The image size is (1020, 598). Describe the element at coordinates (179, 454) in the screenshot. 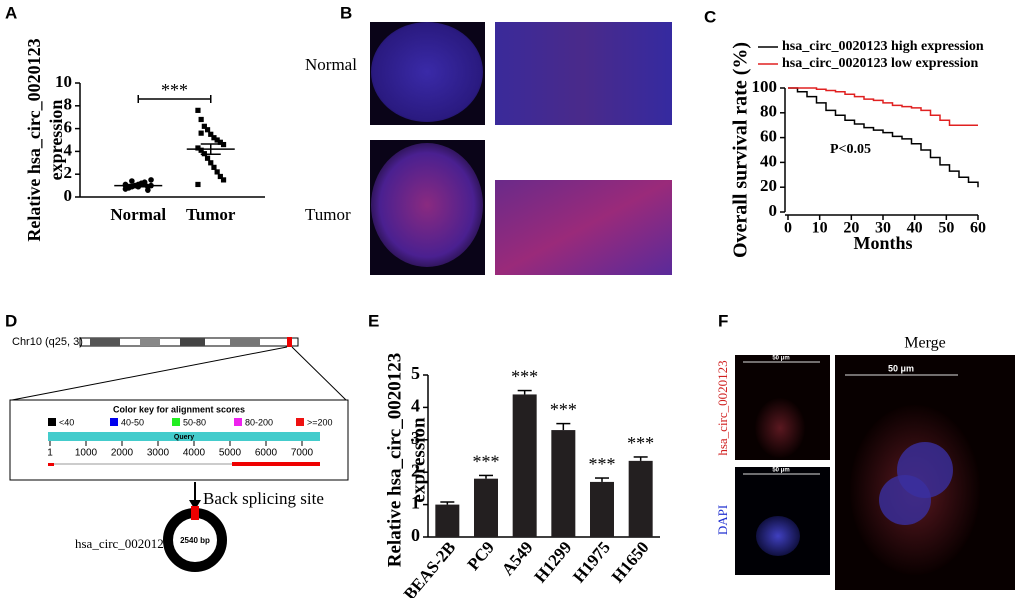

I see `diagram` at that location.